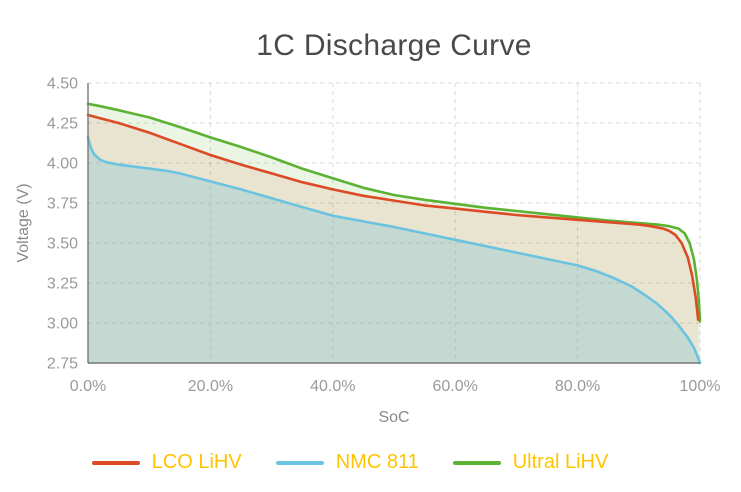 This screenshot has height=492, width=741. I want to click on y-tick-label: 3.75, so click(62, 204).